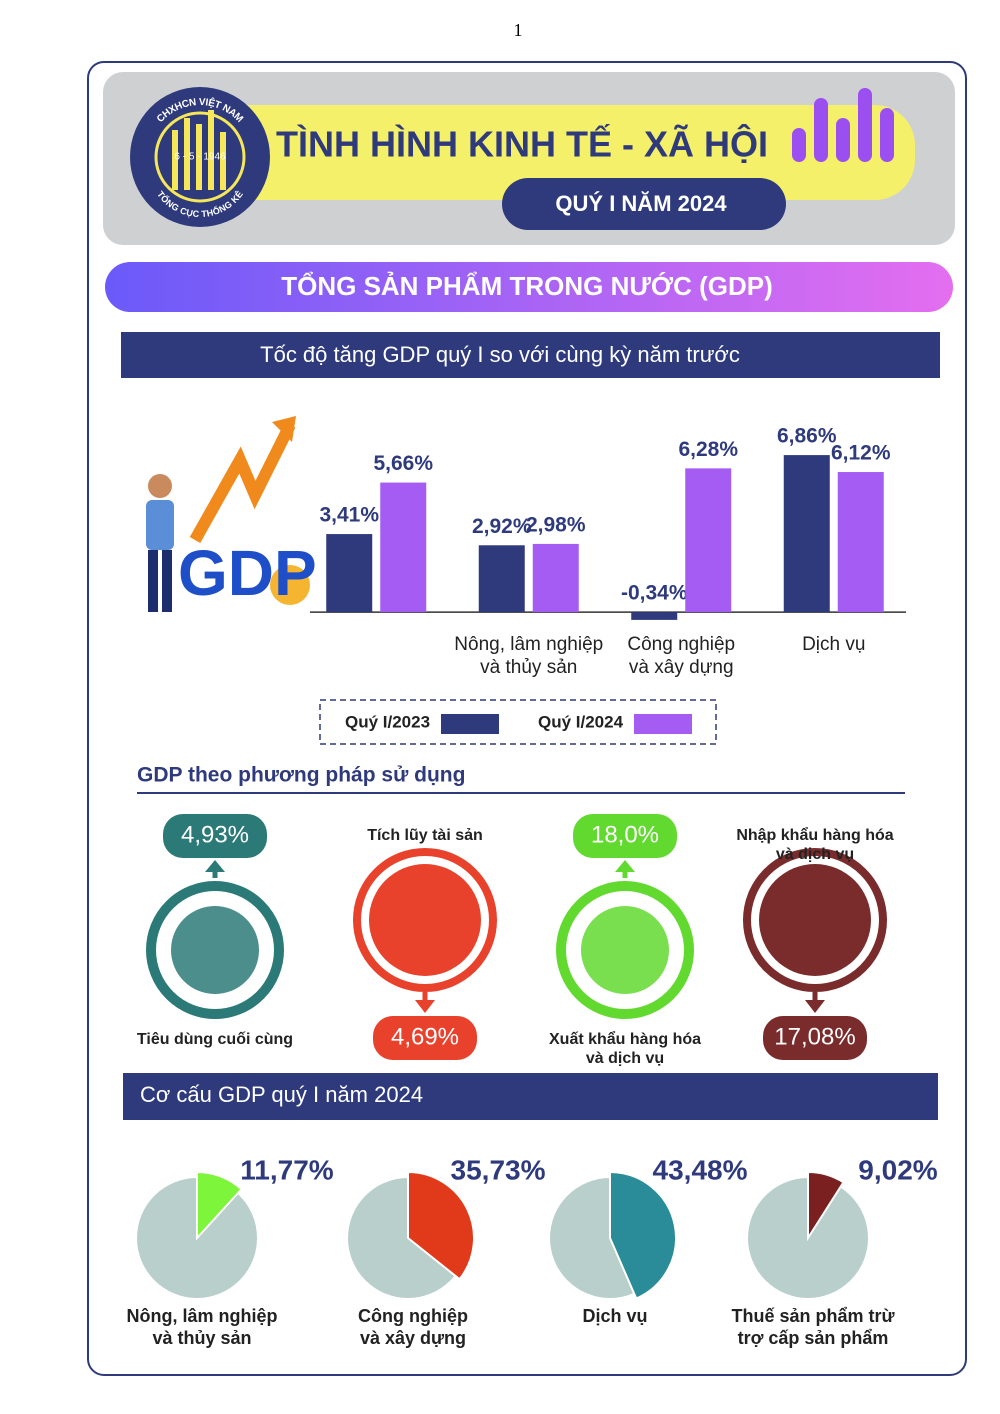 This screenshot has width=1000, height=1414. Describe the element at coordinates (215, 1039) in the screenshot. I see `usage-label: Tiêu dùng cuối cùng` at that location.